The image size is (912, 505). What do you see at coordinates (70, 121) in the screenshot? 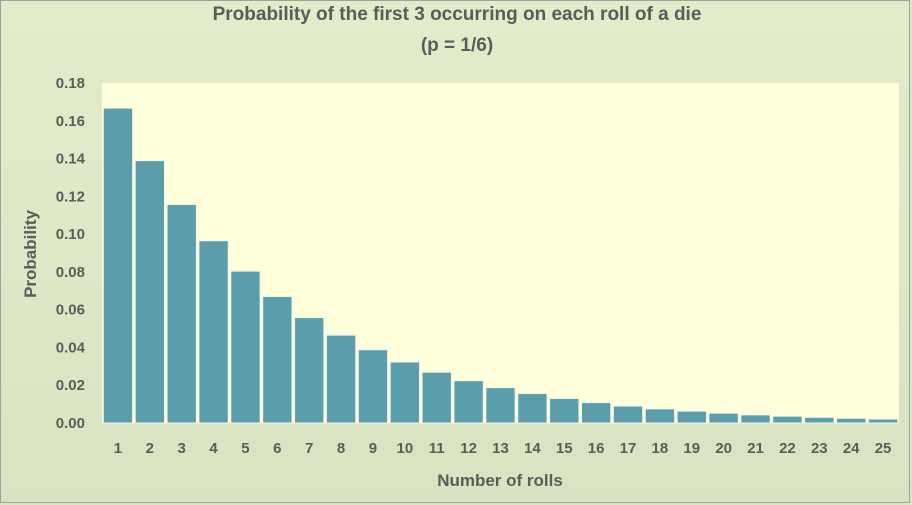
I see `y-tick-label: 0.16` at bounding box center [70, 121].